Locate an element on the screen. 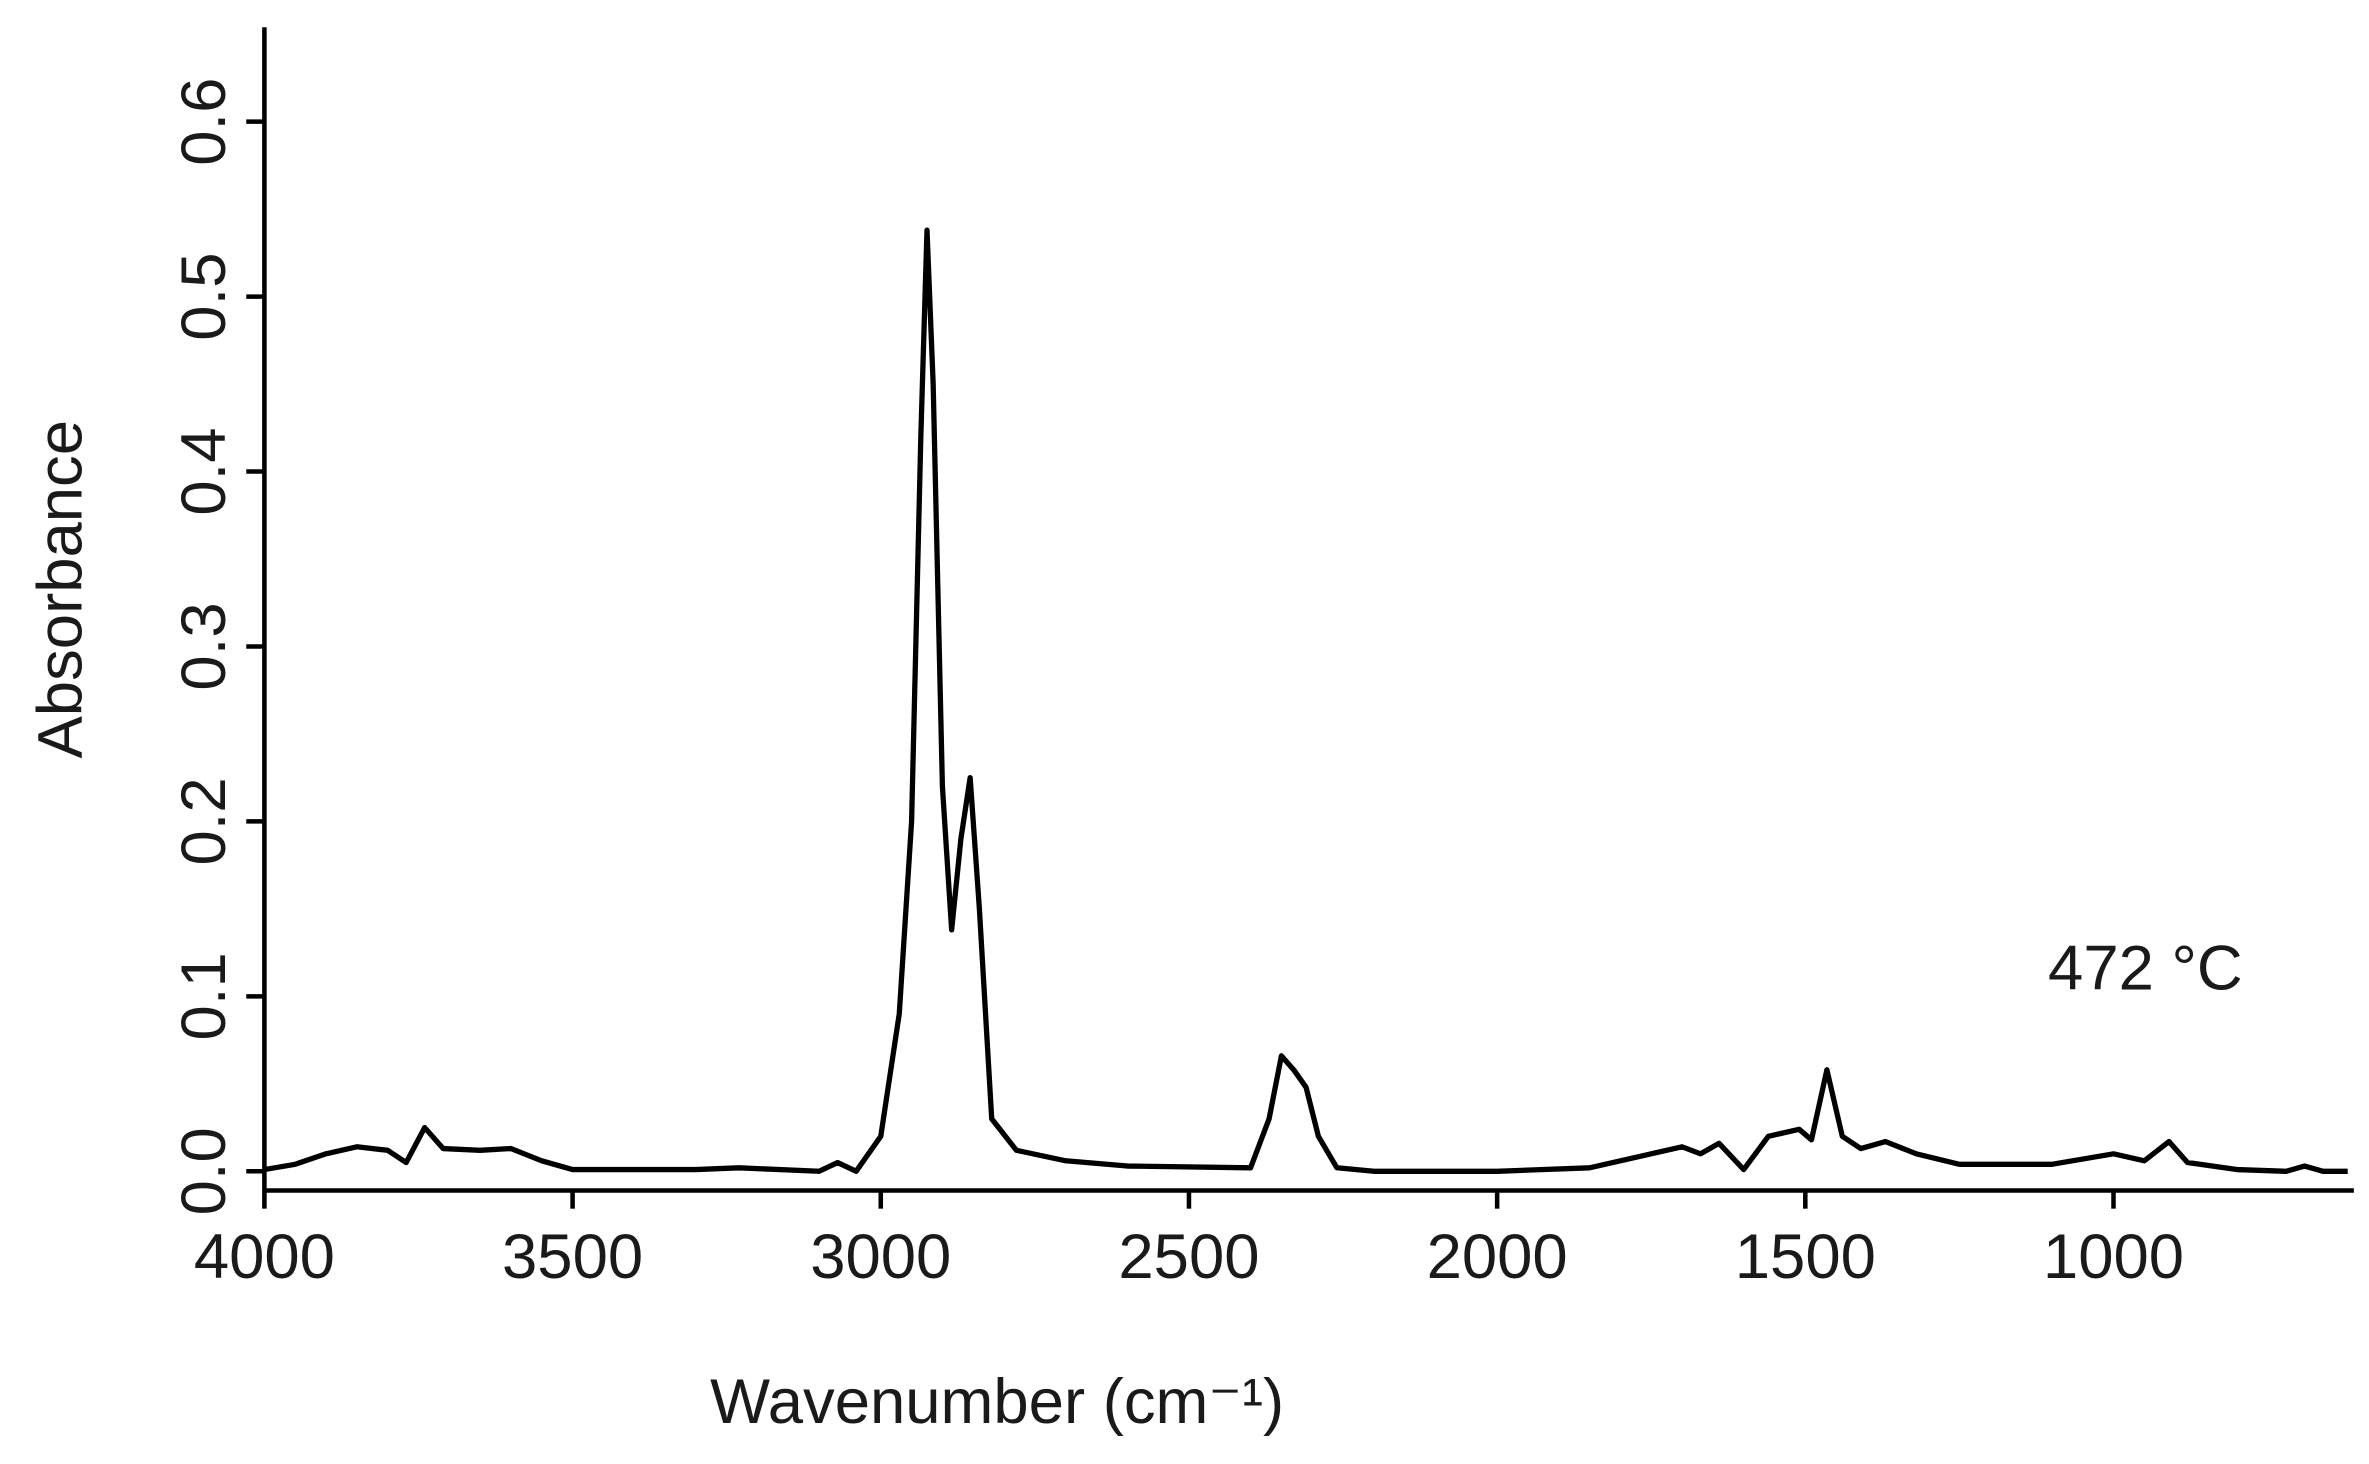 Image resolution: width=2369 pixels, height=1464 pixels. y-tick-label: 0.6 is located at coordinates (204, 122).